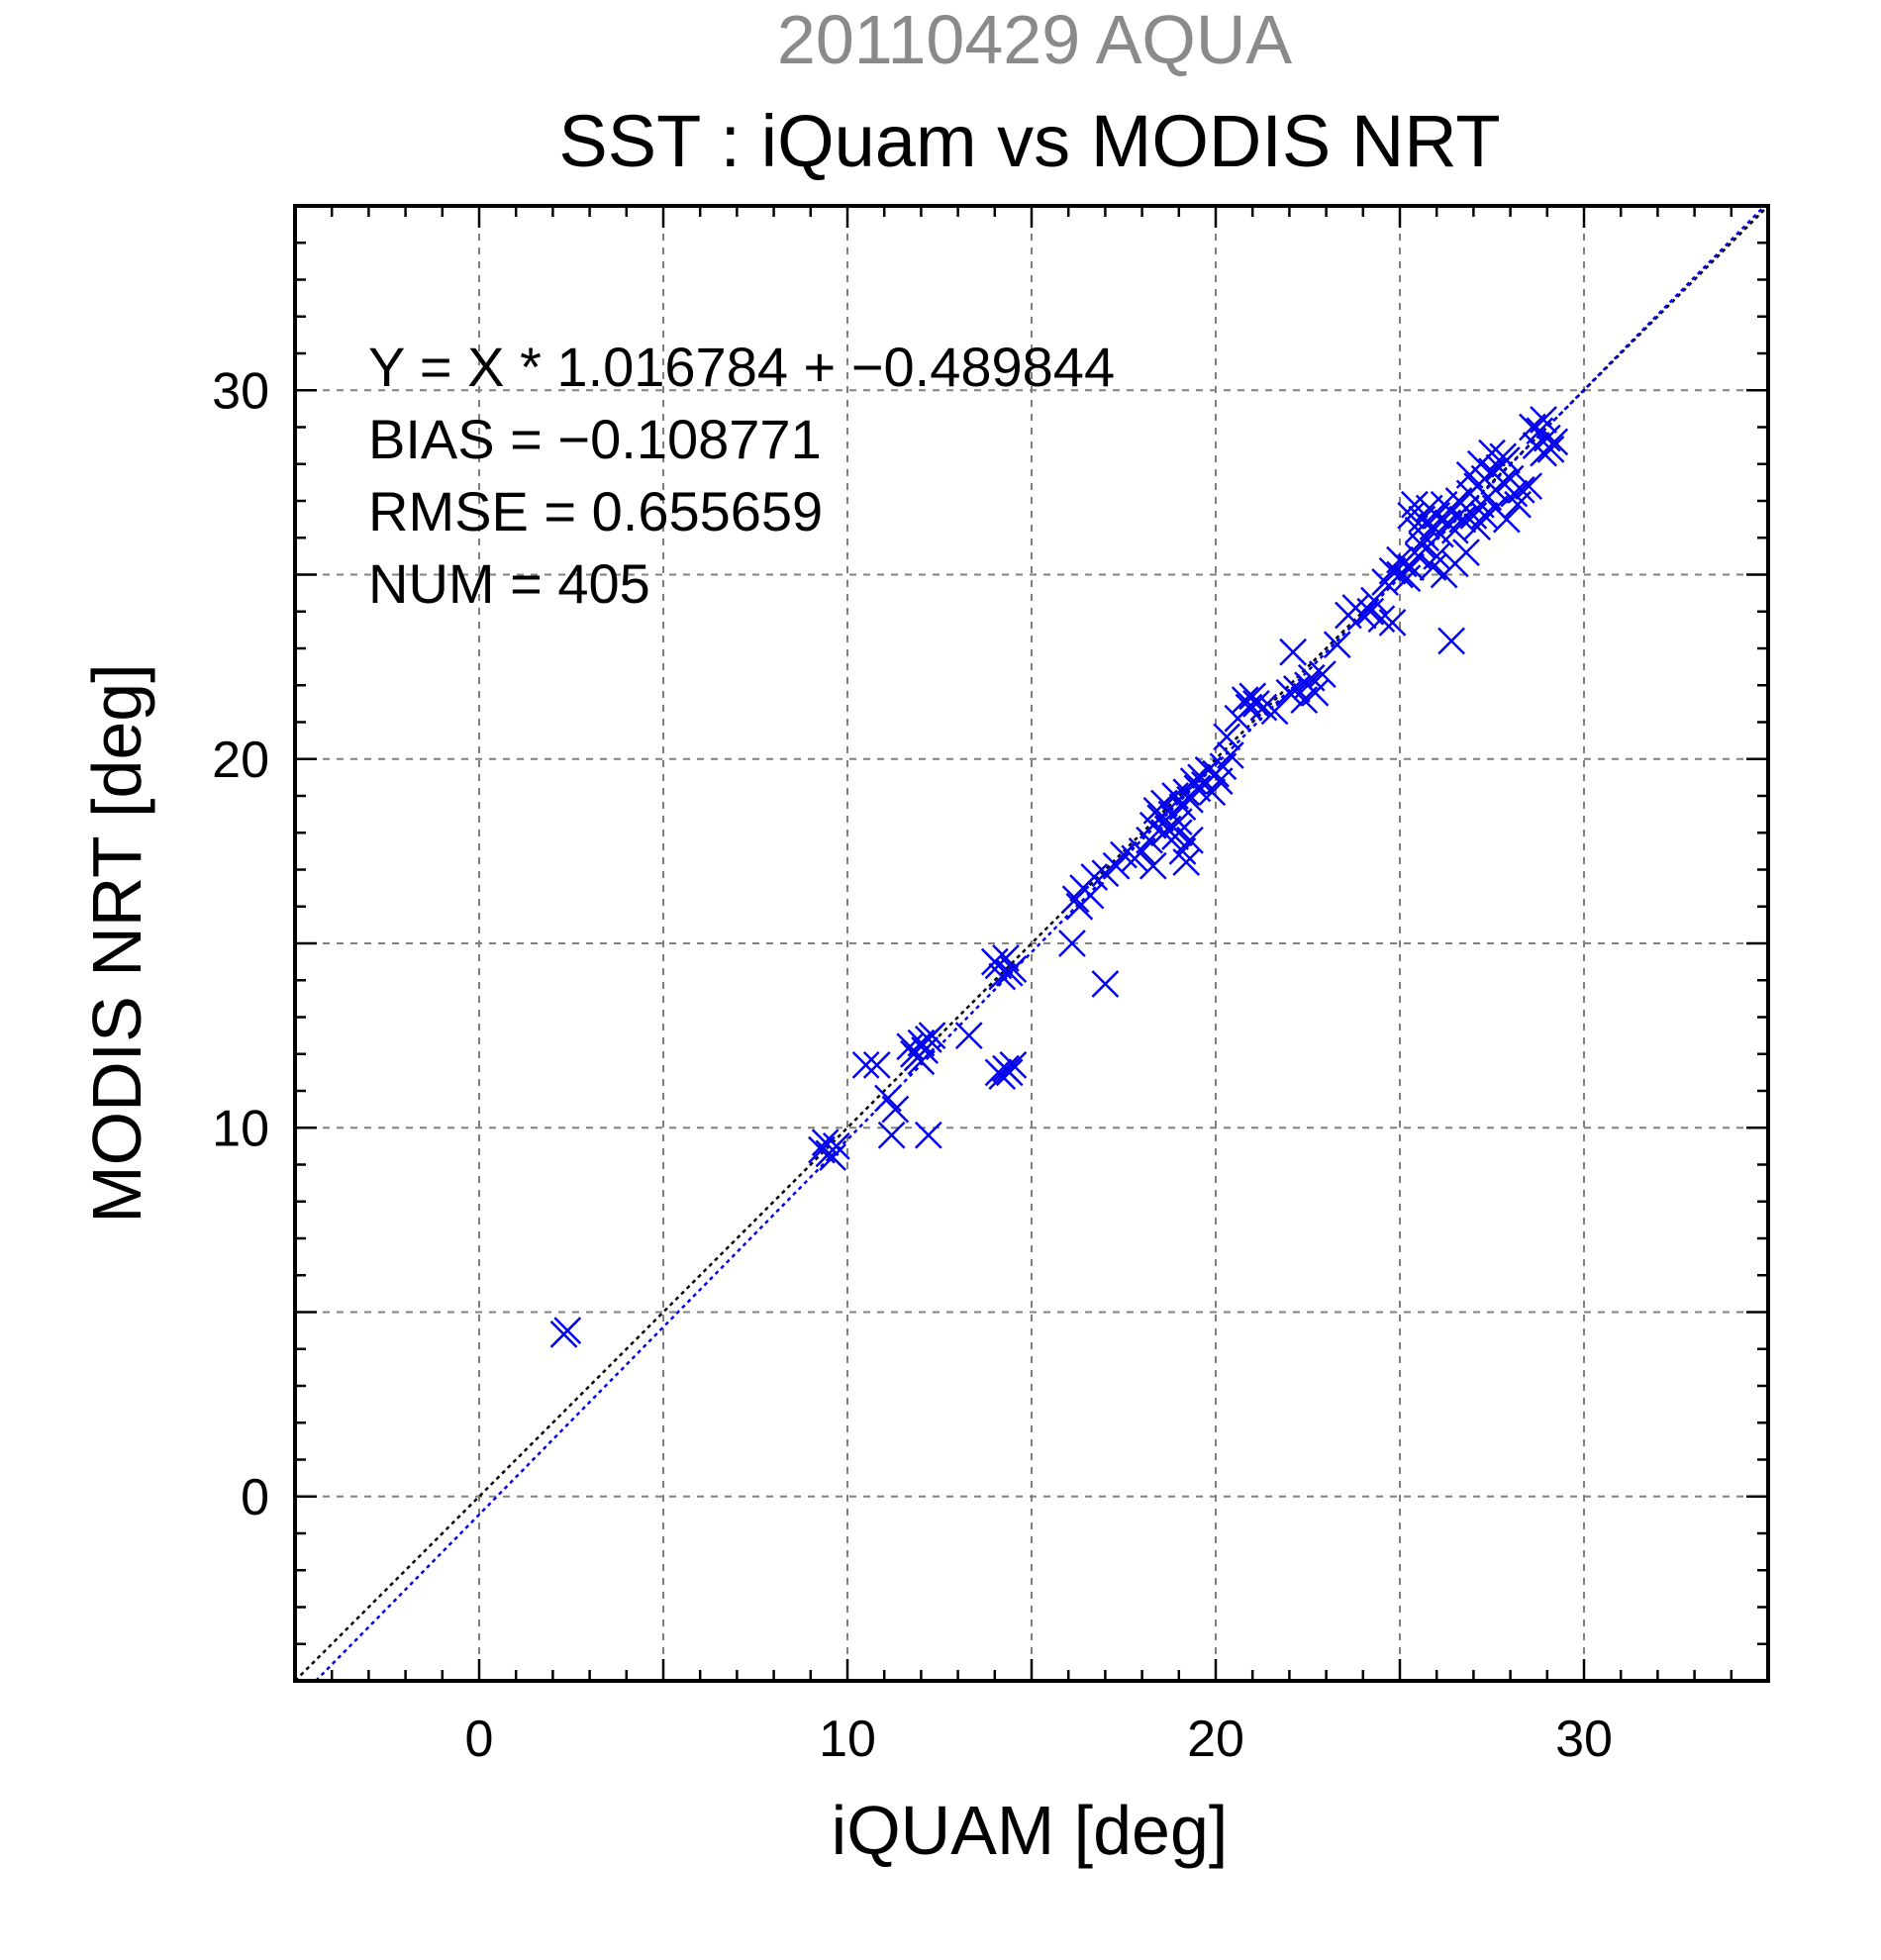 The width and height of the screenshot is (1881, 1960). Describe the element at coordinates (241, 760) in the screenshot. I see `y-tick-label: 20` at that location.